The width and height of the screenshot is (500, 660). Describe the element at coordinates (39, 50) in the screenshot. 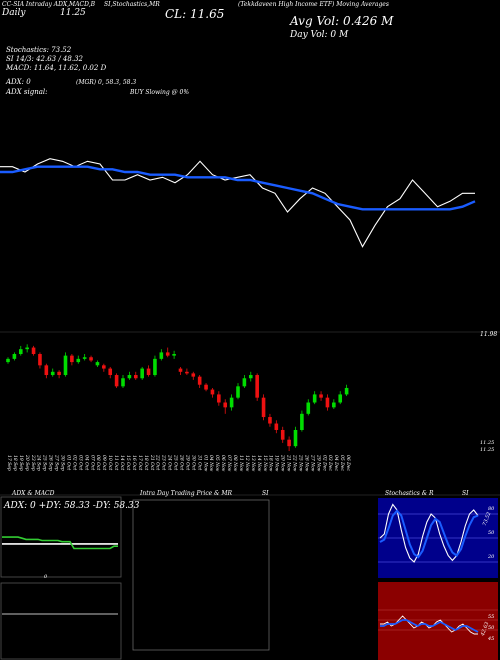

I see `stochastics-readout: Stochastics: 73.52` at that location.